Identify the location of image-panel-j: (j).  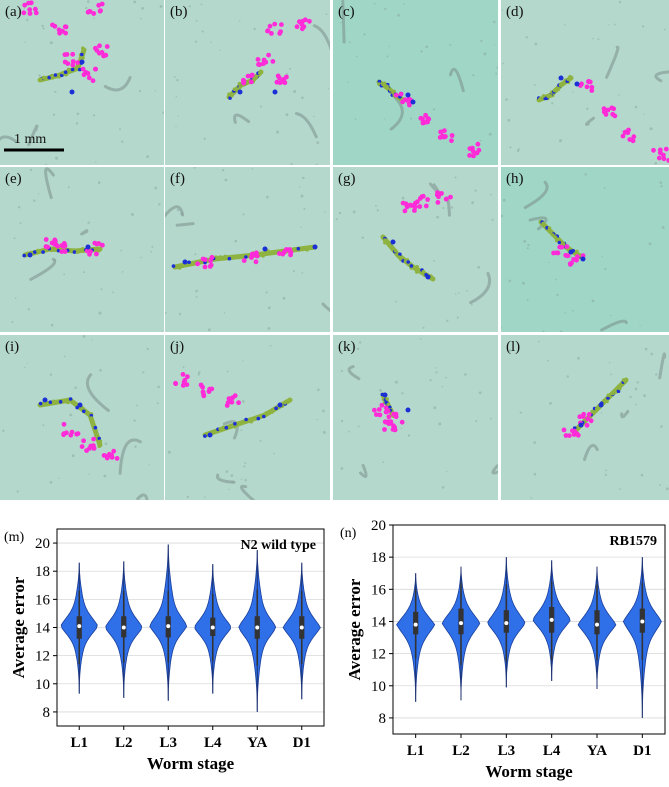
(247, 417).